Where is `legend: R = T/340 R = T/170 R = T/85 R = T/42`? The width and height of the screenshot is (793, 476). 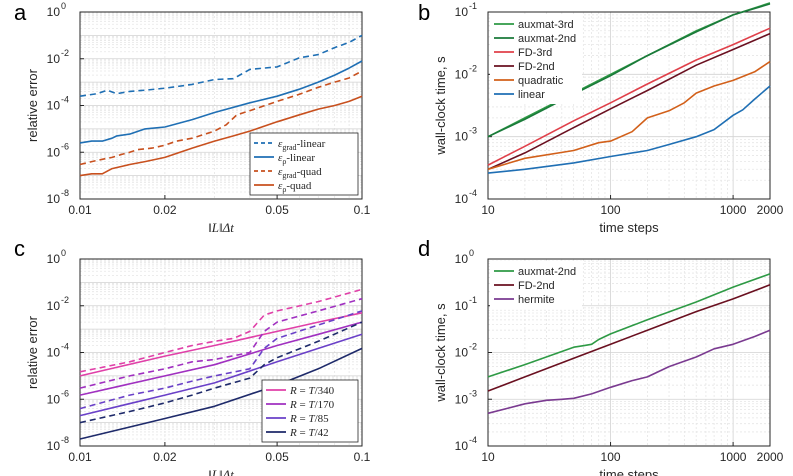 legend: R = T/340 R = T/170 R = T/85 R = T/42 is located at coordinates (310, 411).